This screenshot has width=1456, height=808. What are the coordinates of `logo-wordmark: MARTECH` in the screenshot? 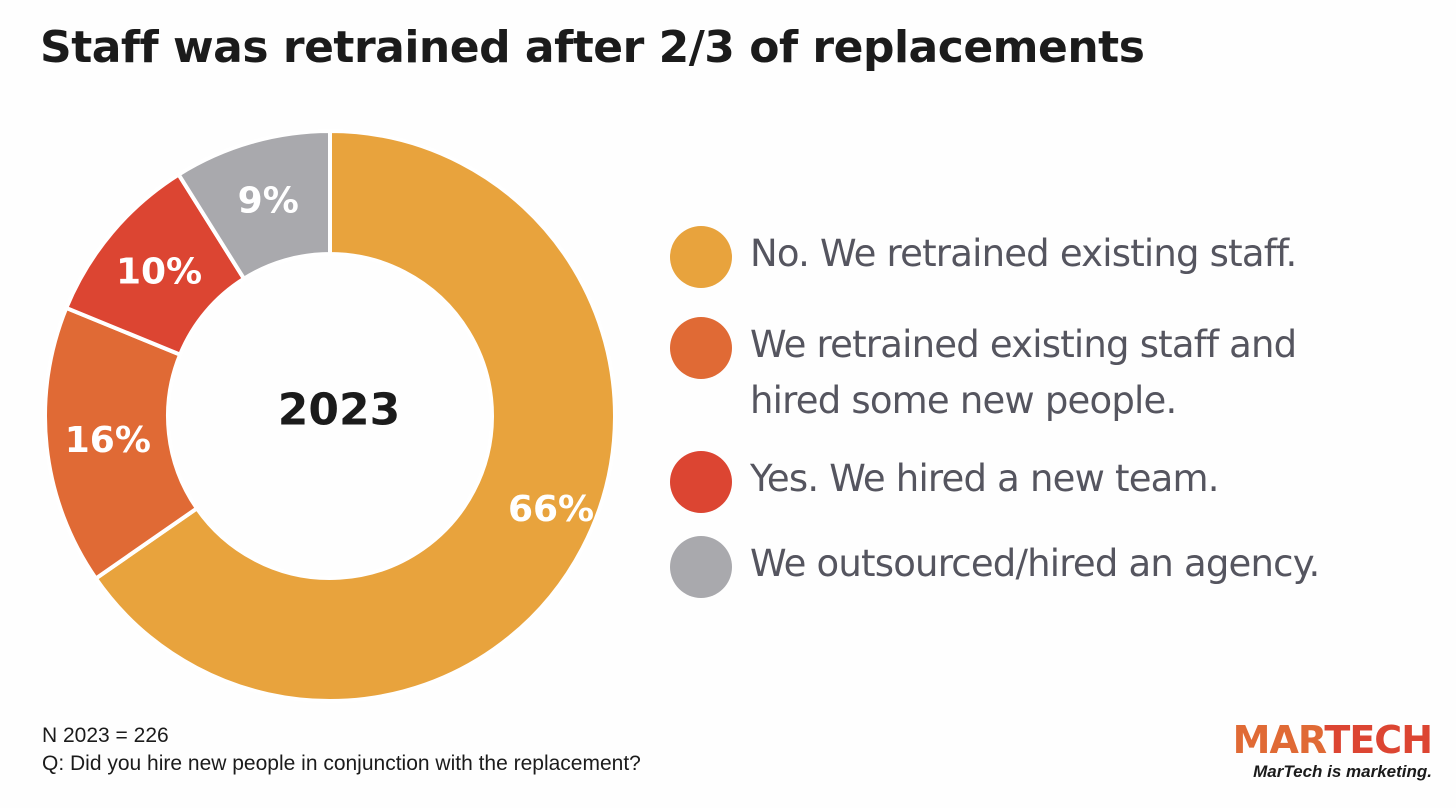 It's located at (1332, 740).